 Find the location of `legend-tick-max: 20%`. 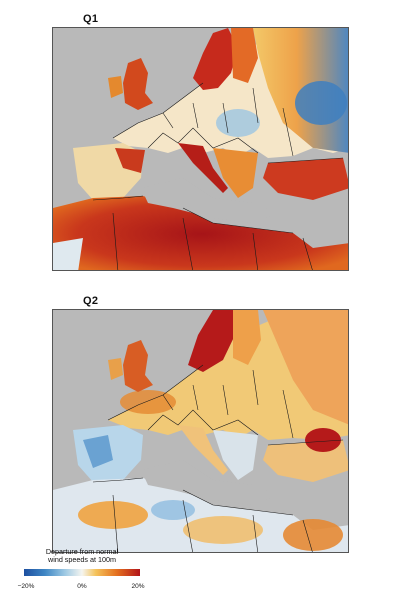

legend-tick-max: 20% is located at coordinates (138, 586).